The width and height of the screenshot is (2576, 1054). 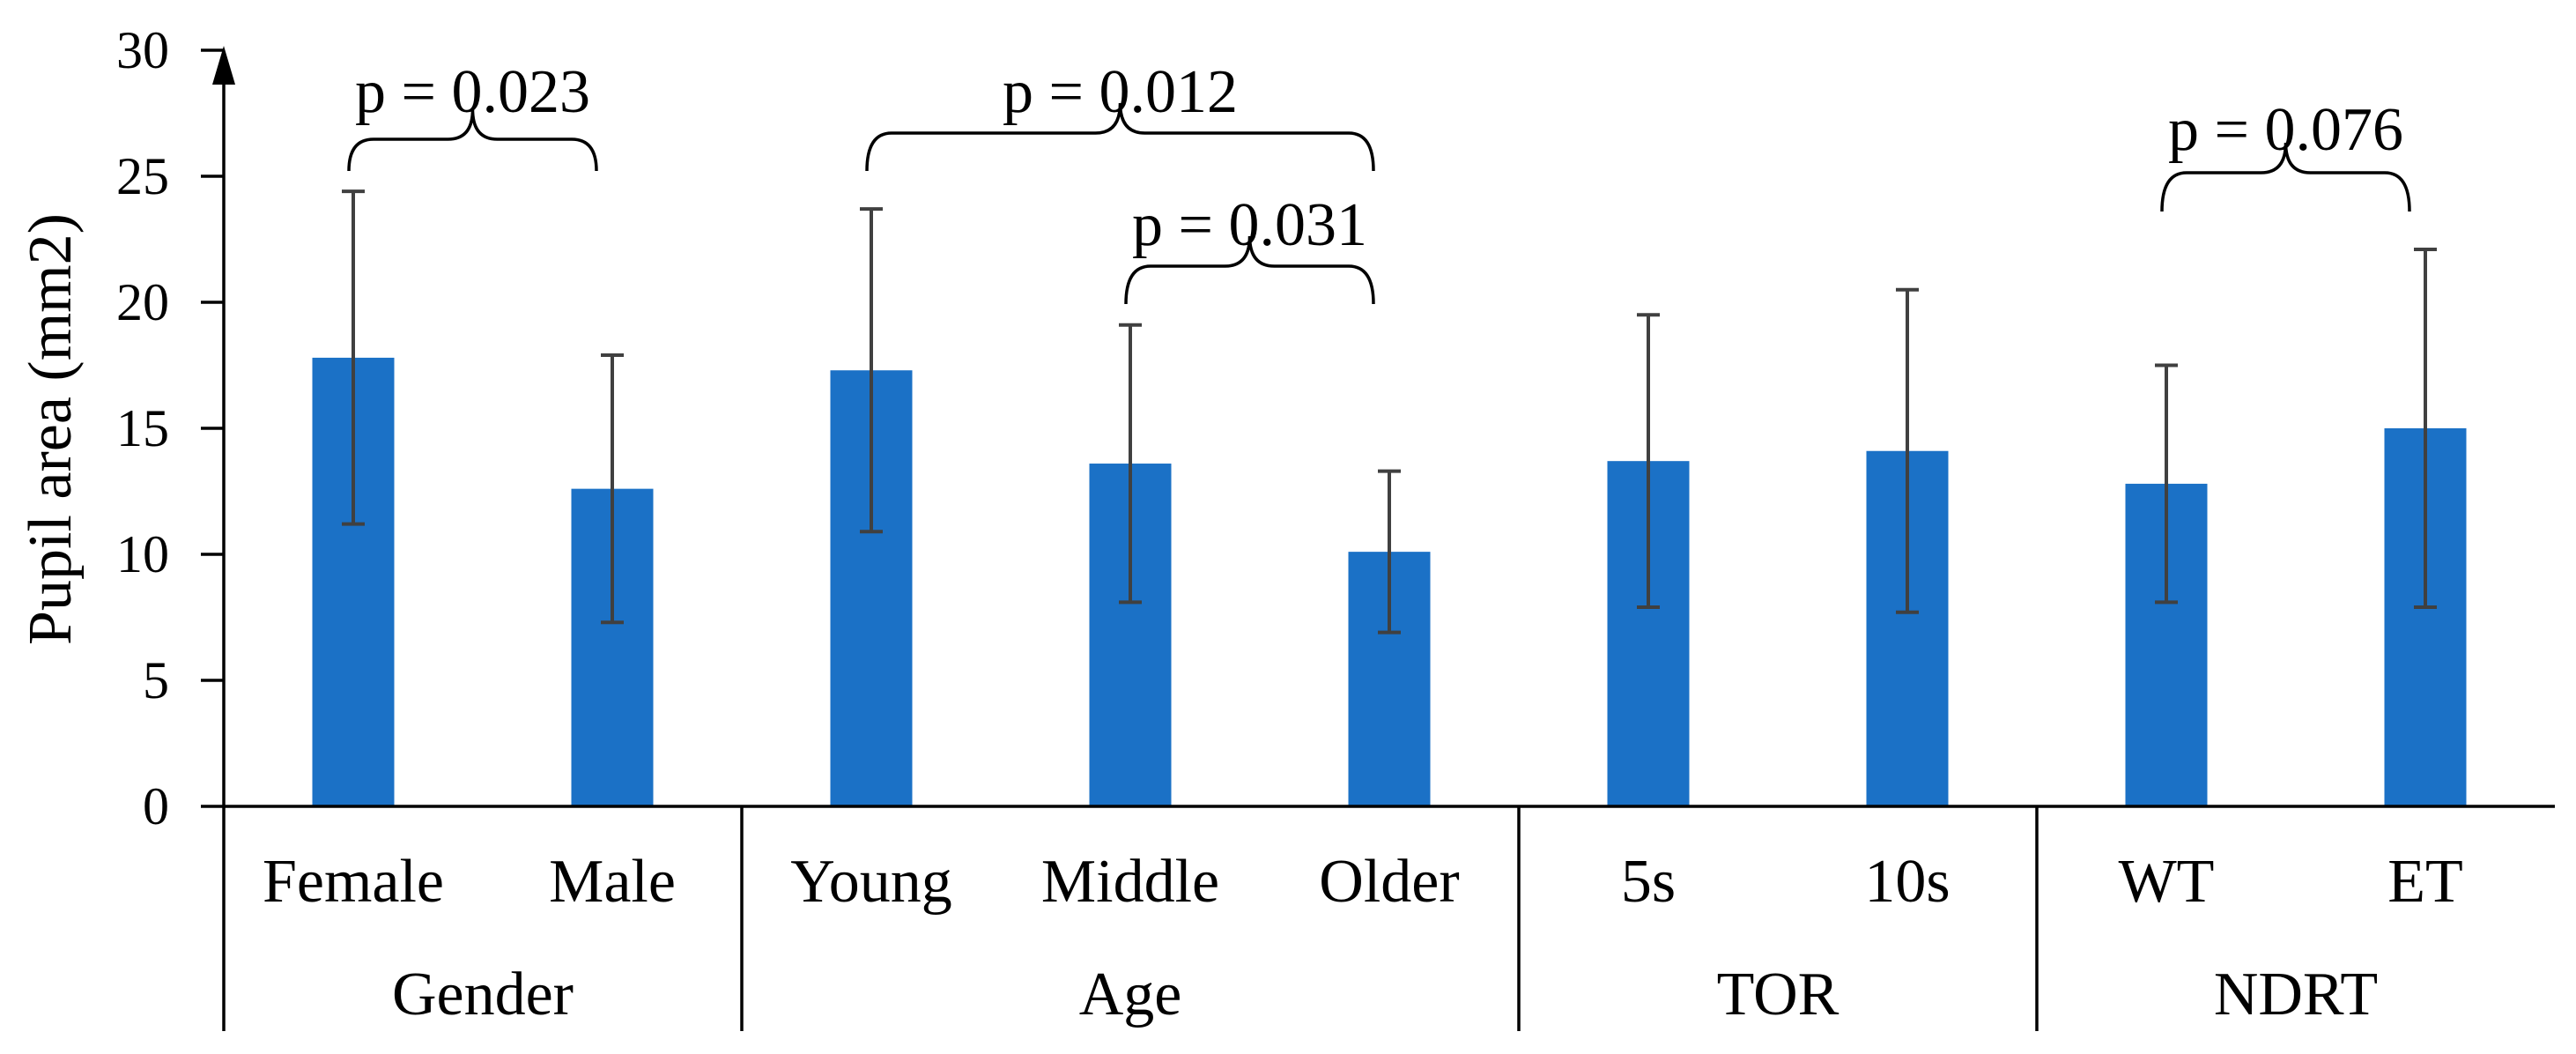 I want to click on y-tick-label-20: 20, so click(x=142, y=302).